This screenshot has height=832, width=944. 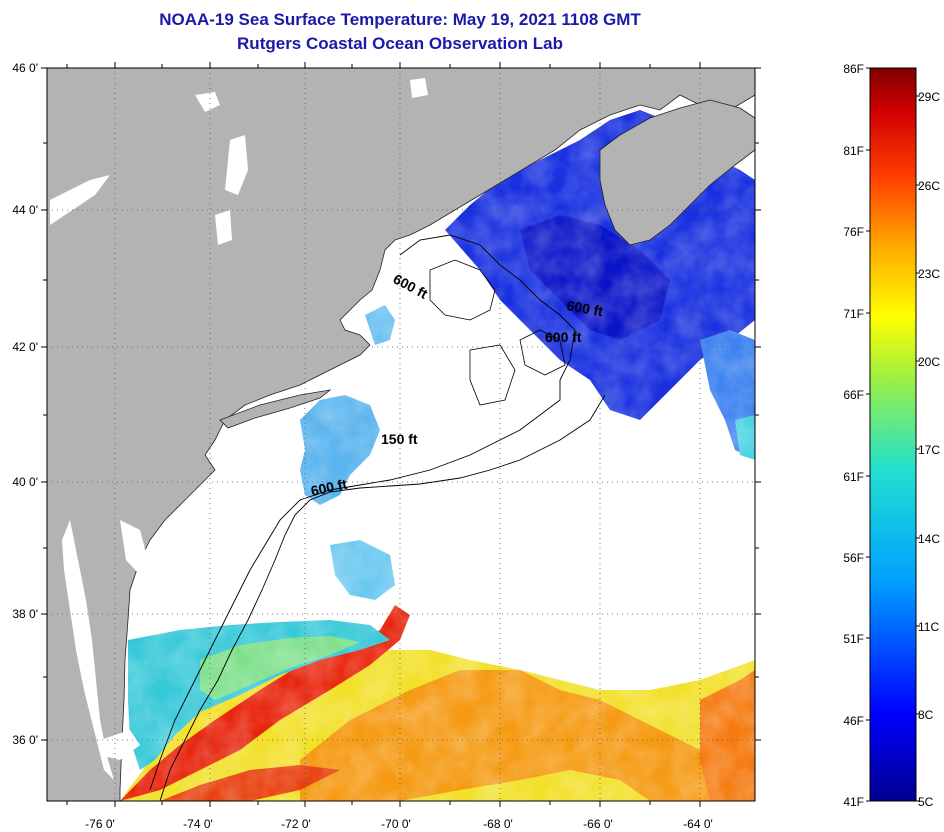 What do you see at coordinates (853, 69) in the screenshot?
I see `cb-f-86: 86F` at bounding box center [853, 69].